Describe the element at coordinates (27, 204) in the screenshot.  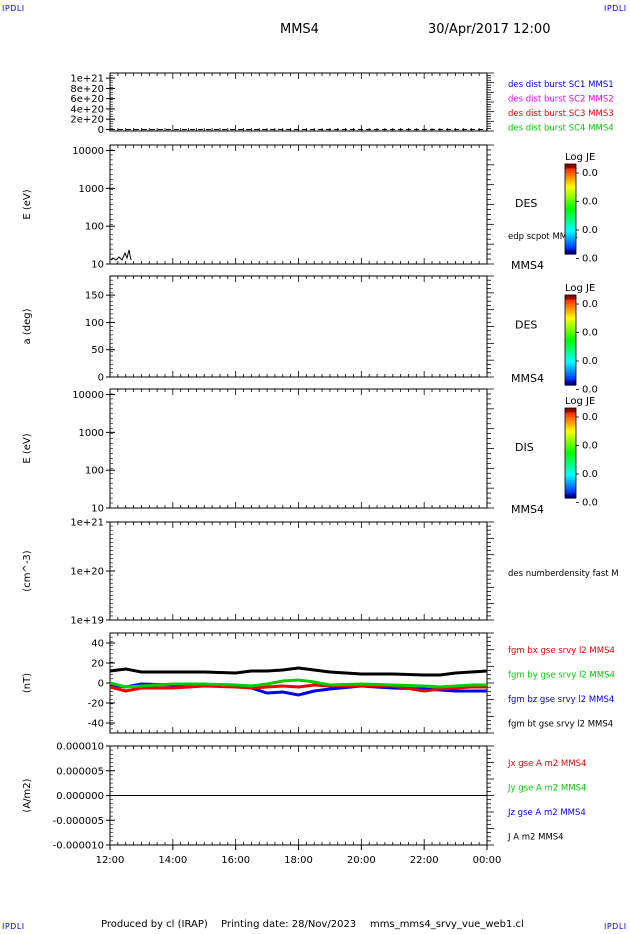
I see `y-axis-label: E (eV)` at that location.